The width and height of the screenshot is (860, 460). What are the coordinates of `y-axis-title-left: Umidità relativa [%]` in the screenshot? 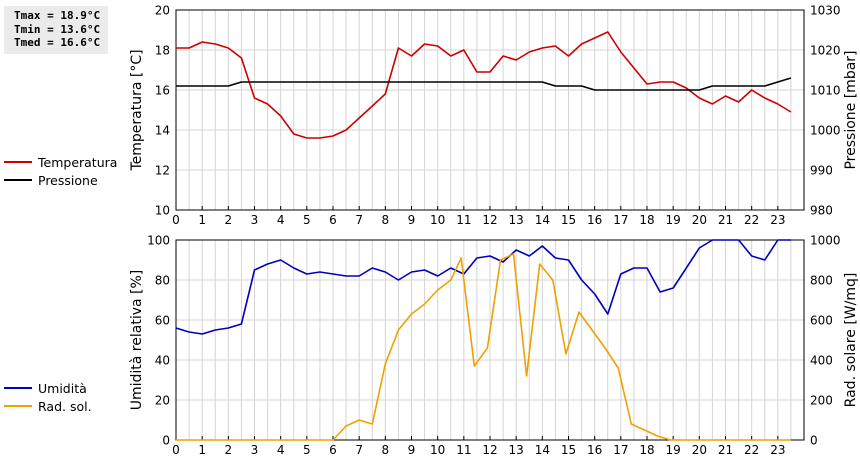 It's located at (137, 340).